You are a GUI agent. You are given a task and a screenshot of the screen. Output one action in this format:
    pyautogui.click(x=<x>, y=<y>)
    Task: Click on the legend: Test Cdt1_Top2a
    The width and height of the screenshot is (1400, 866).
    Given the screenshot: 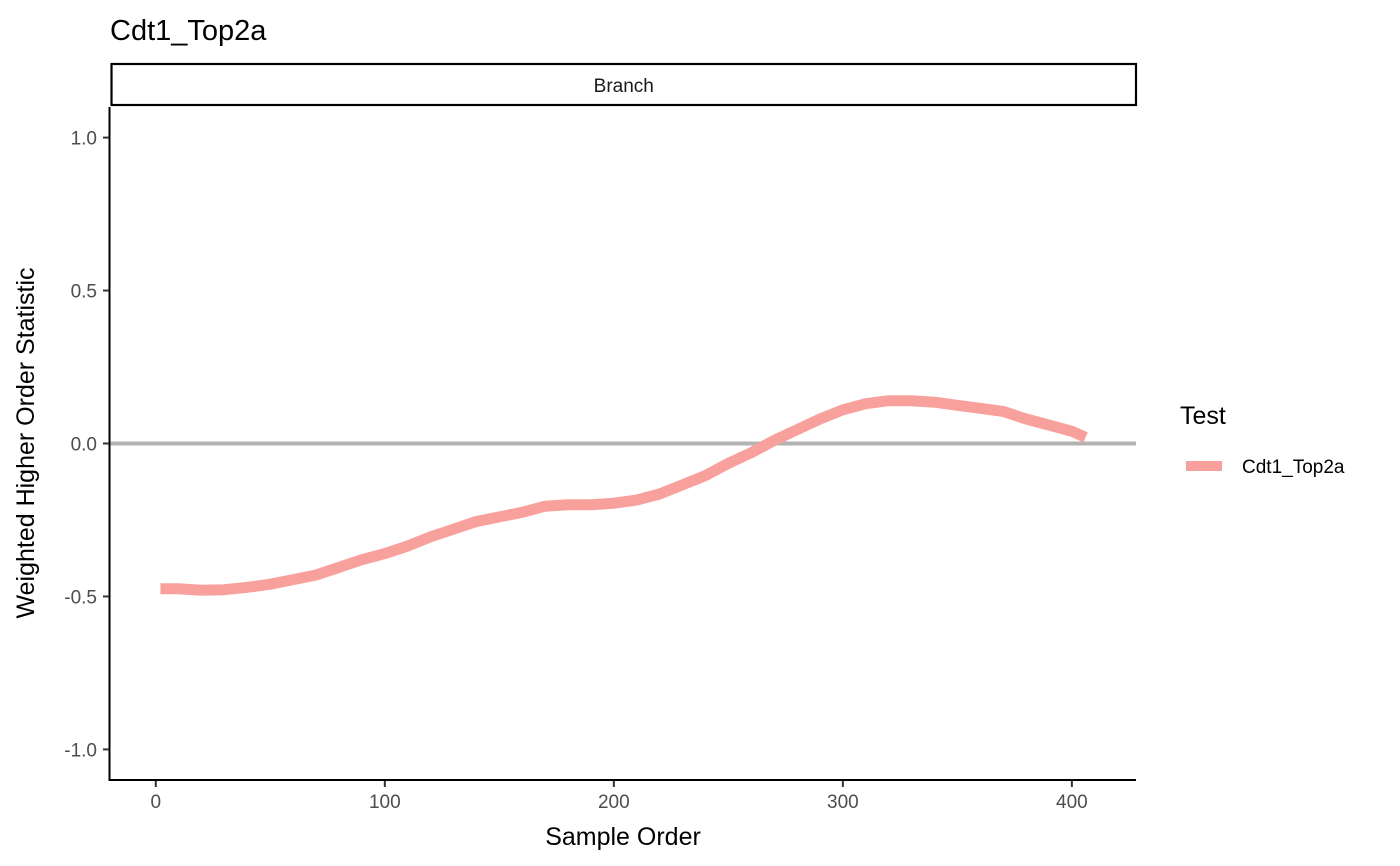 What is the action you would take?
    pyautogui.click(x=1262, y=440)
    